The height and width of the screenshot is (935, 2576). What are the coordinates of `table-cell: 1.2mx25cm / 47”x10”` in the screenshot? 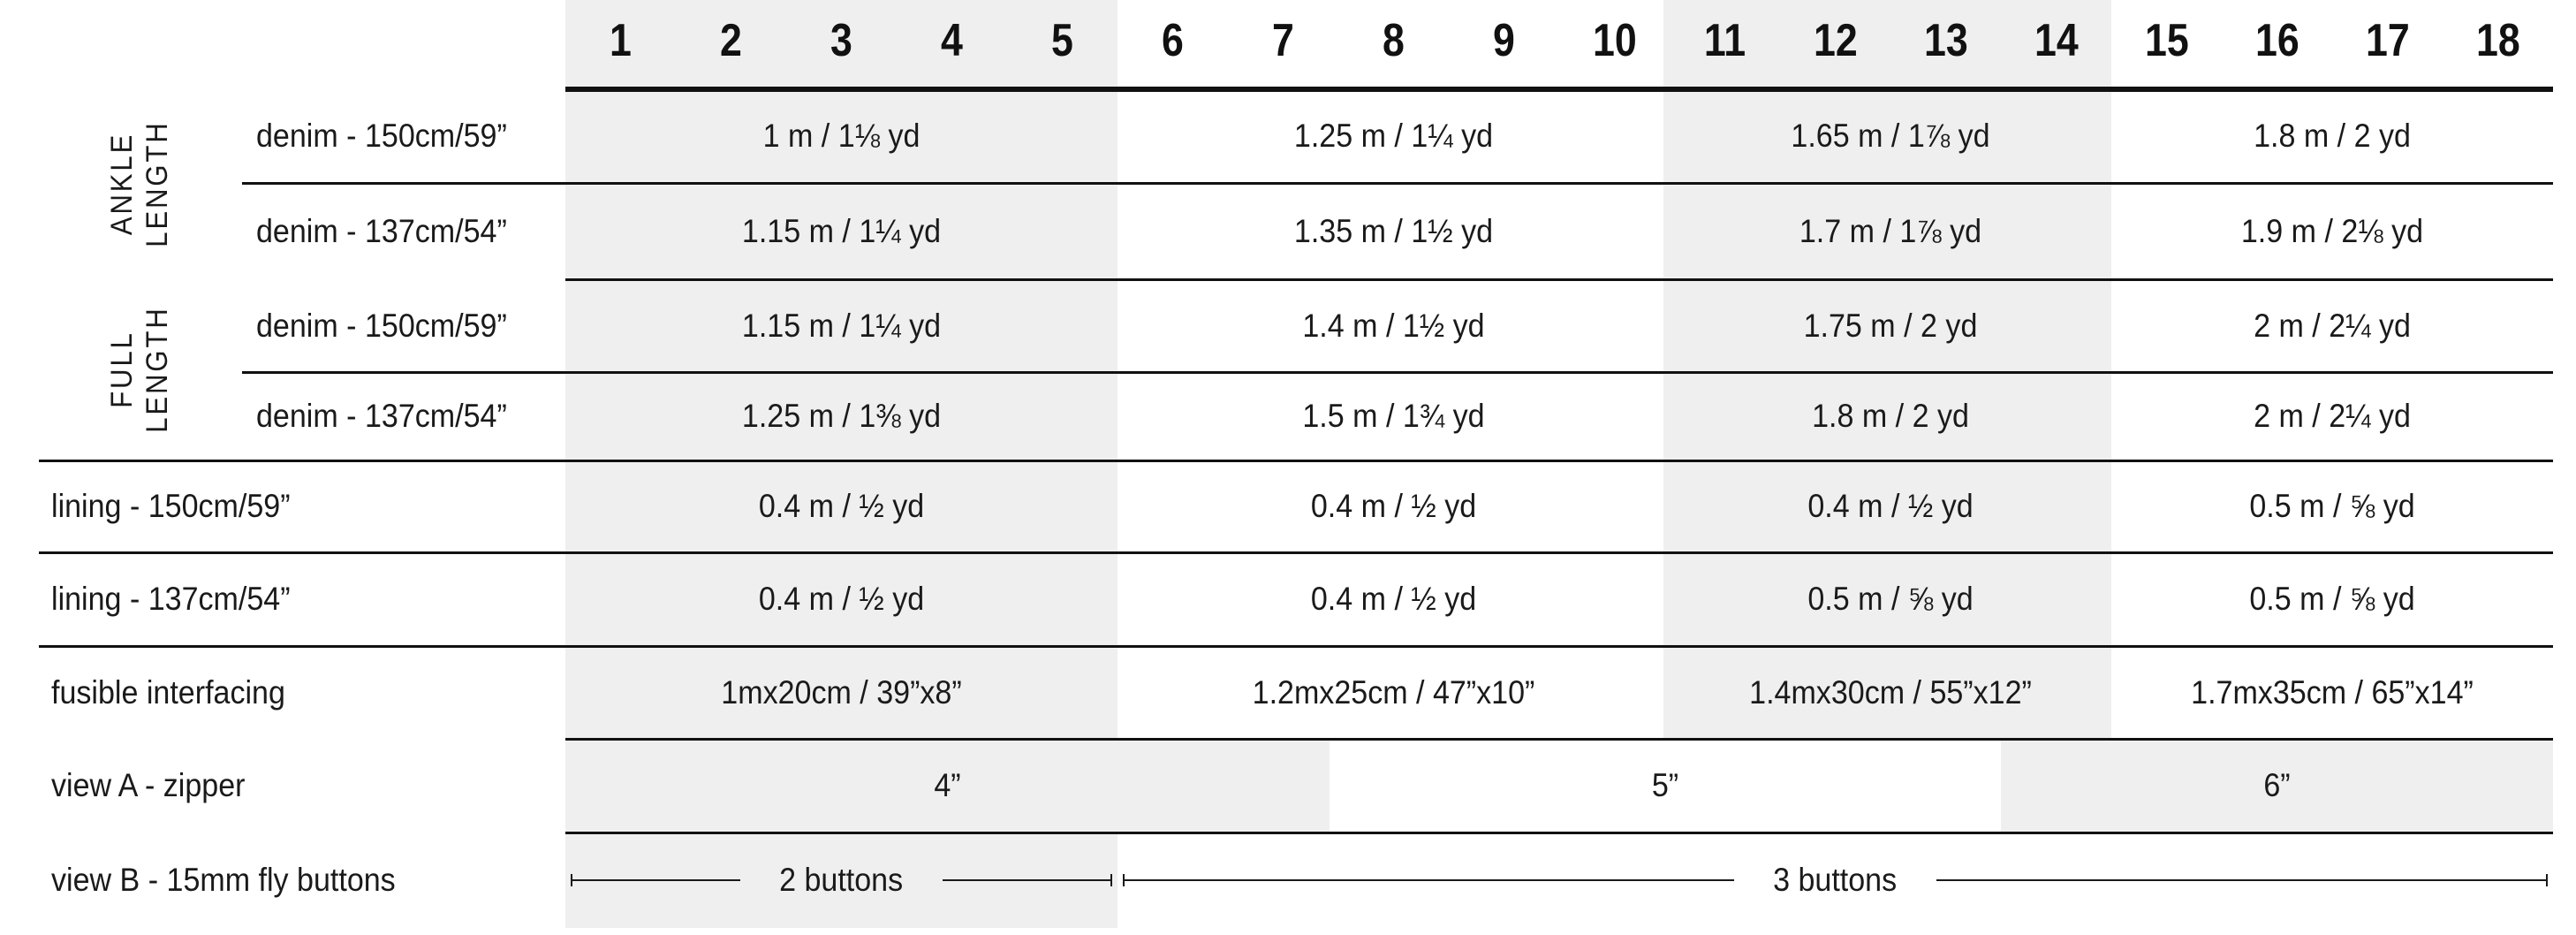 It's located at (1394, 692).